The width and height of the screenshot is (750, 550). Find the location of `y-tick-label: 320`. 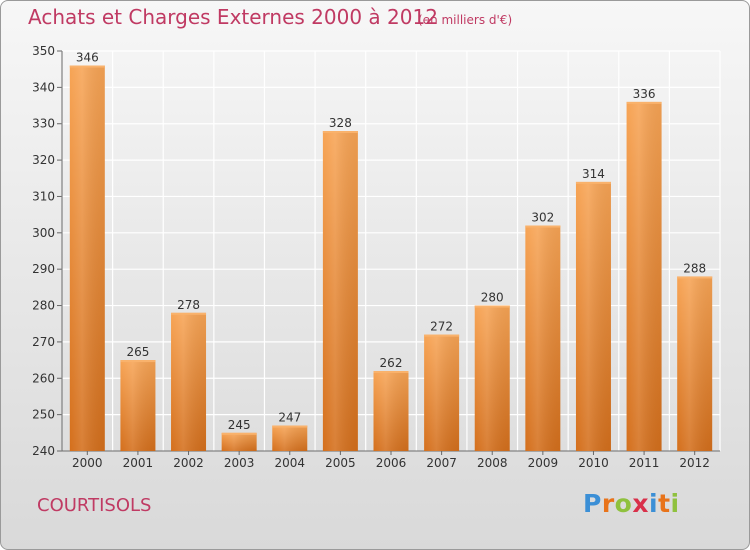

y-tick-label: 320 is located at coordinates (43, 160).